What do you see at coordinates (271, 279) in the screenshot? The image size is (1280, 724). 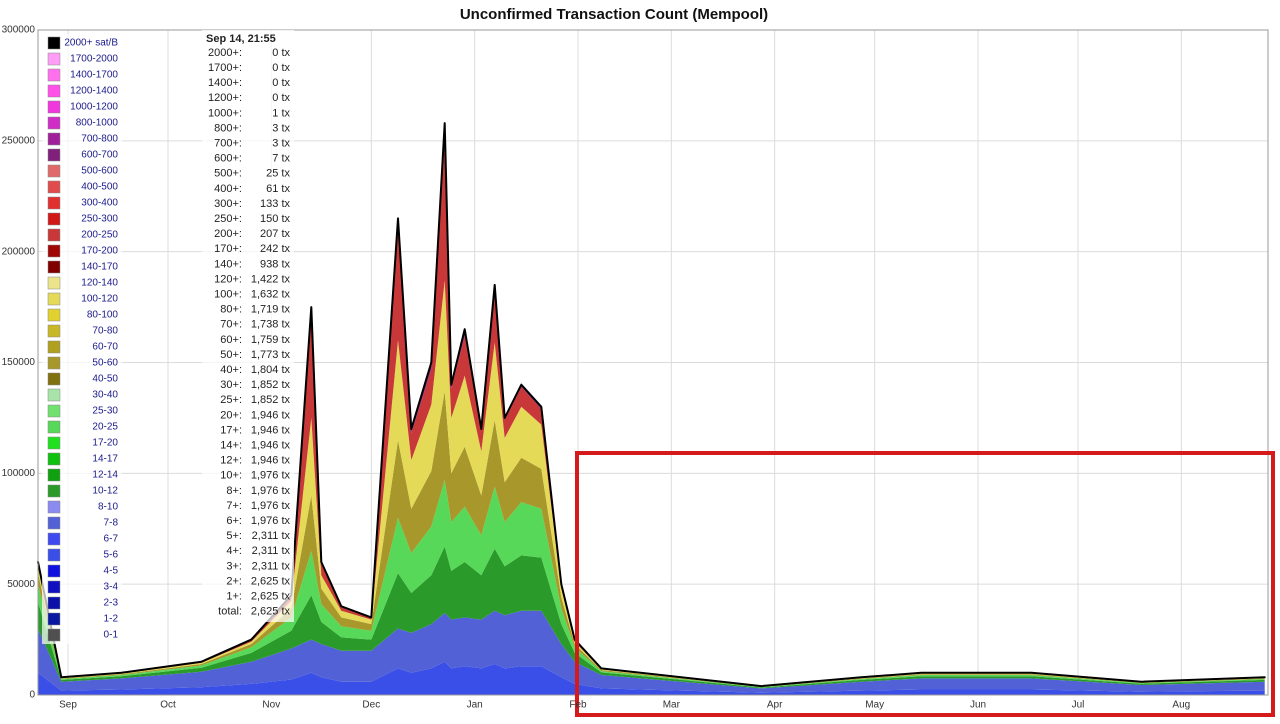 I see `tooltip-value: 1,422 tx` at bounding box center [271, 279].